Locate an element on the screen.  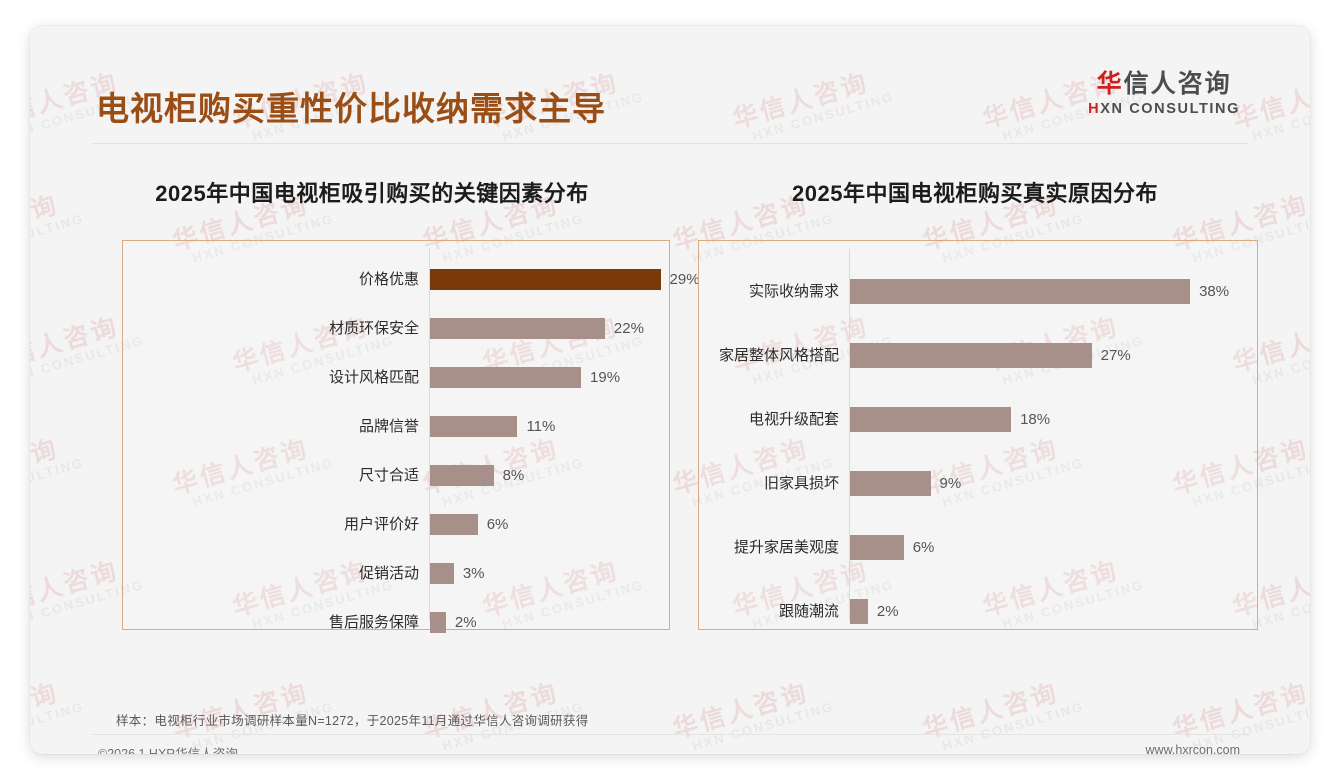
bar-value-label: 11% is located at coordinates (541, 426).